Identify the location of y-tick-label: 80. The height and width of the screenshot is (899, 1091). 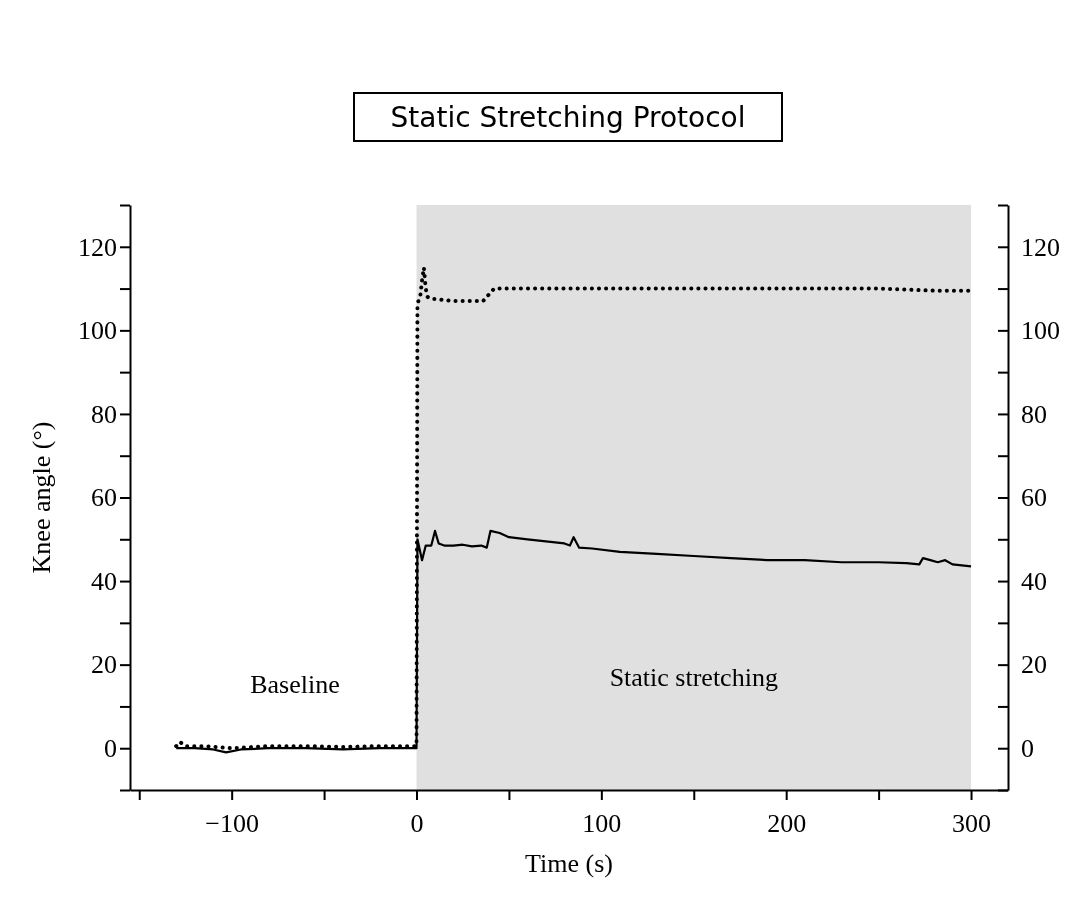
(104, 414).